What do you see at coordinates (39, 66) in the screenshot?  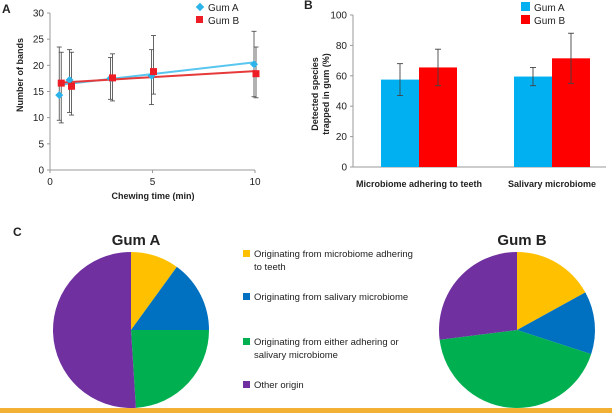 I see `panel-a-y-tick-label: 20` at bounding box center [39, 66].